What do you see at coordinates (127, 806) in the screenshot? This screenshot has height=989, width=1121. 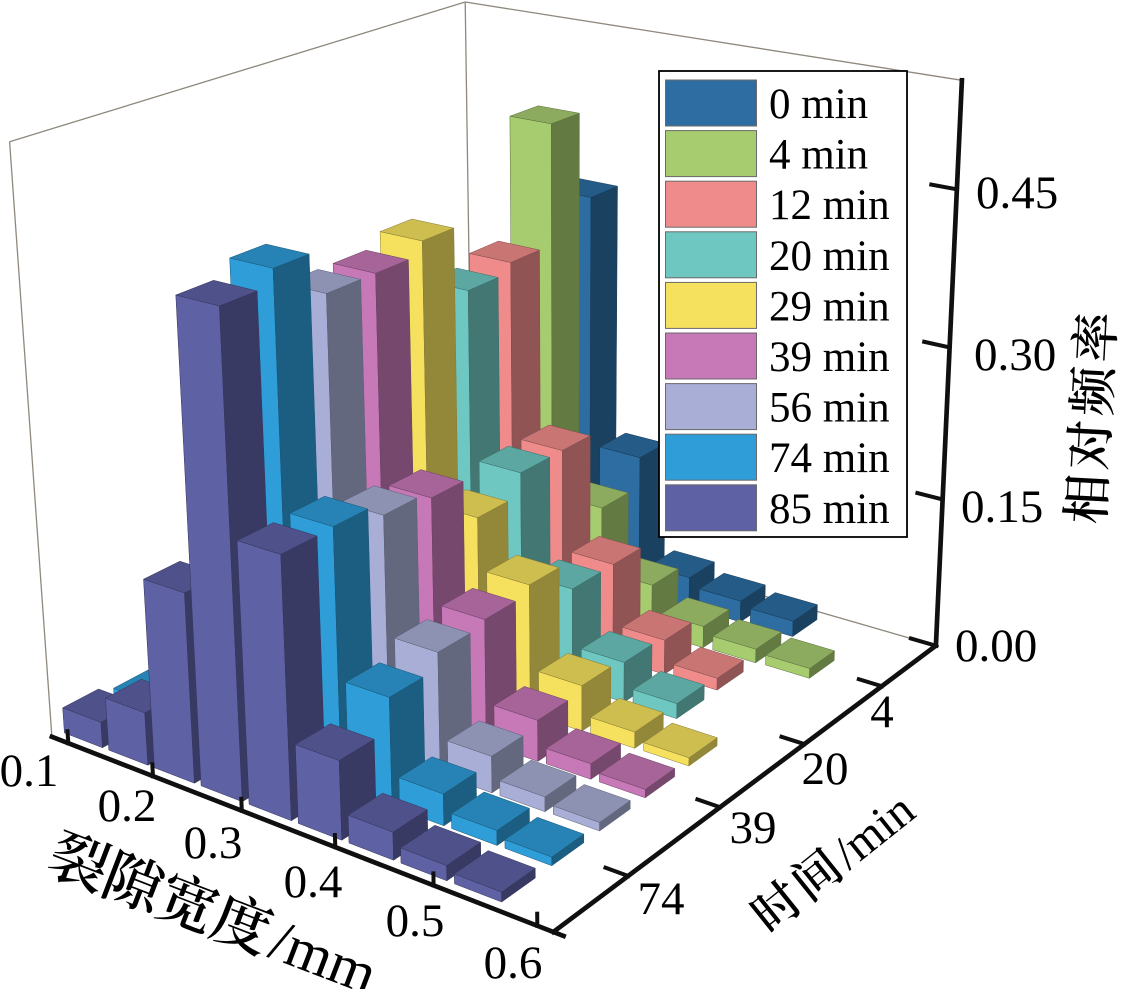 I see `svg-text: 0.2` at bounding box center [127, 806].